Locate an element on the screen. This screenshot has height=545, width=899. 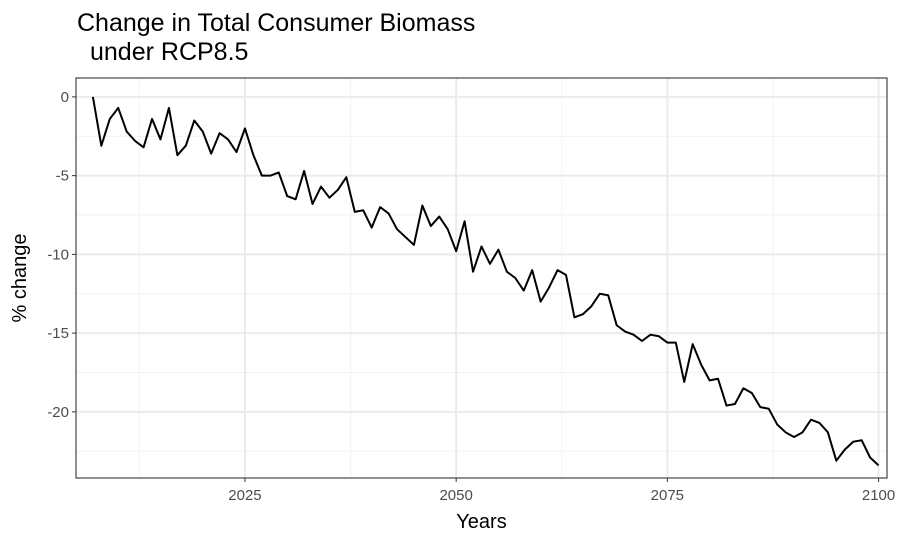
y-axis-label: % change is located at coordinates (20, 278).